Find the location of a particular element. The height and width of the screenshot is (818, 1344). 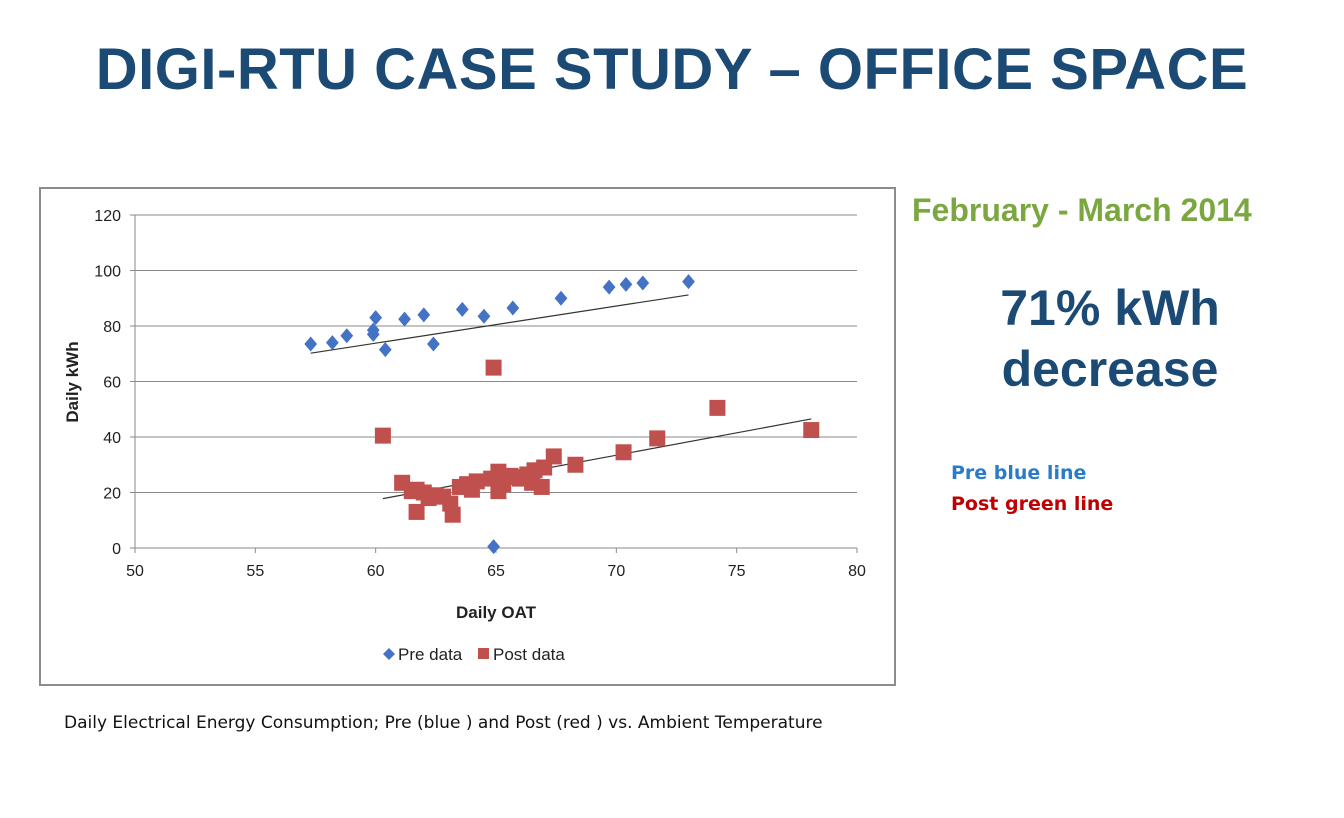

y-tick-label: 40 is located at coordinates (112, 438).